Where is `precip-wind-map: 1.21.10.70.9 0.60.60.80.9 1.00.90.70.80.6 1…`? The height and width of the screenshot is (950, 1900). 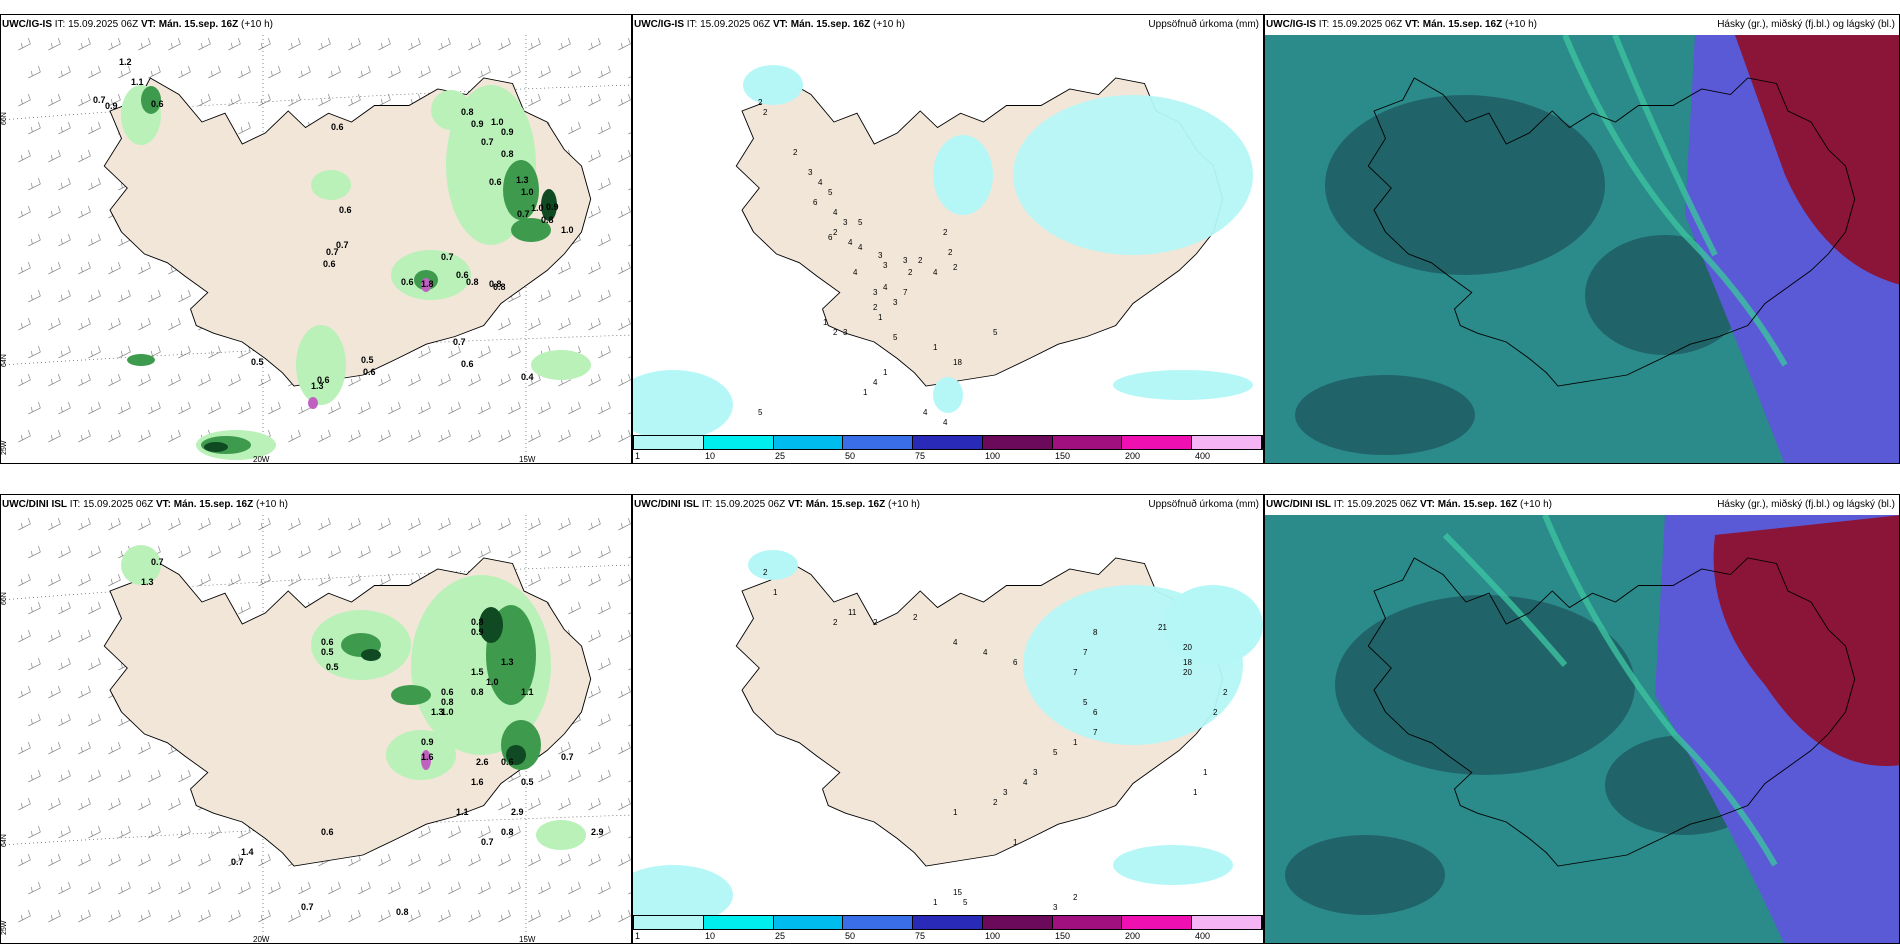 precip-wind-map: 1.21.10.70.9 0.60.60.80.9 1.00.90.70.80.6 1… is located at coordinates (316, 249).